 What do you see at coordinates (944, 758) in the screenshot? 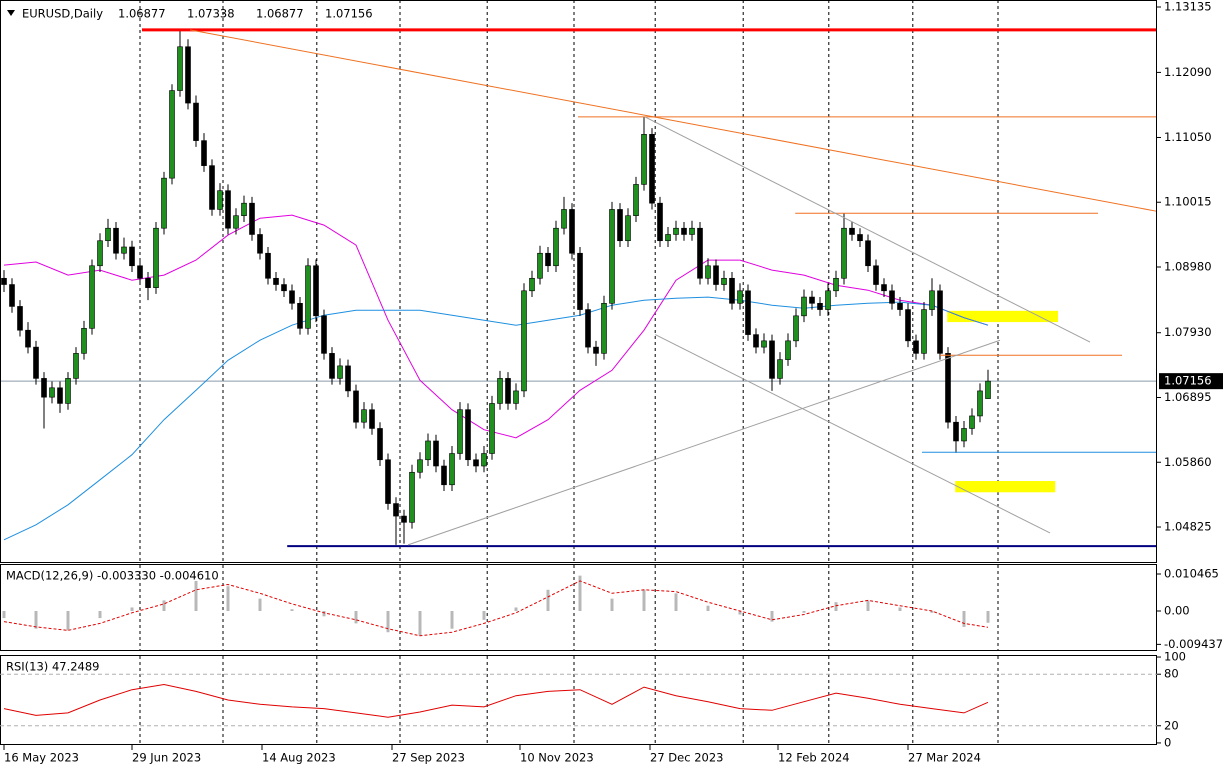
I see `x-tick-label: 27 Mar 2024` at bounding box center [944, 758].